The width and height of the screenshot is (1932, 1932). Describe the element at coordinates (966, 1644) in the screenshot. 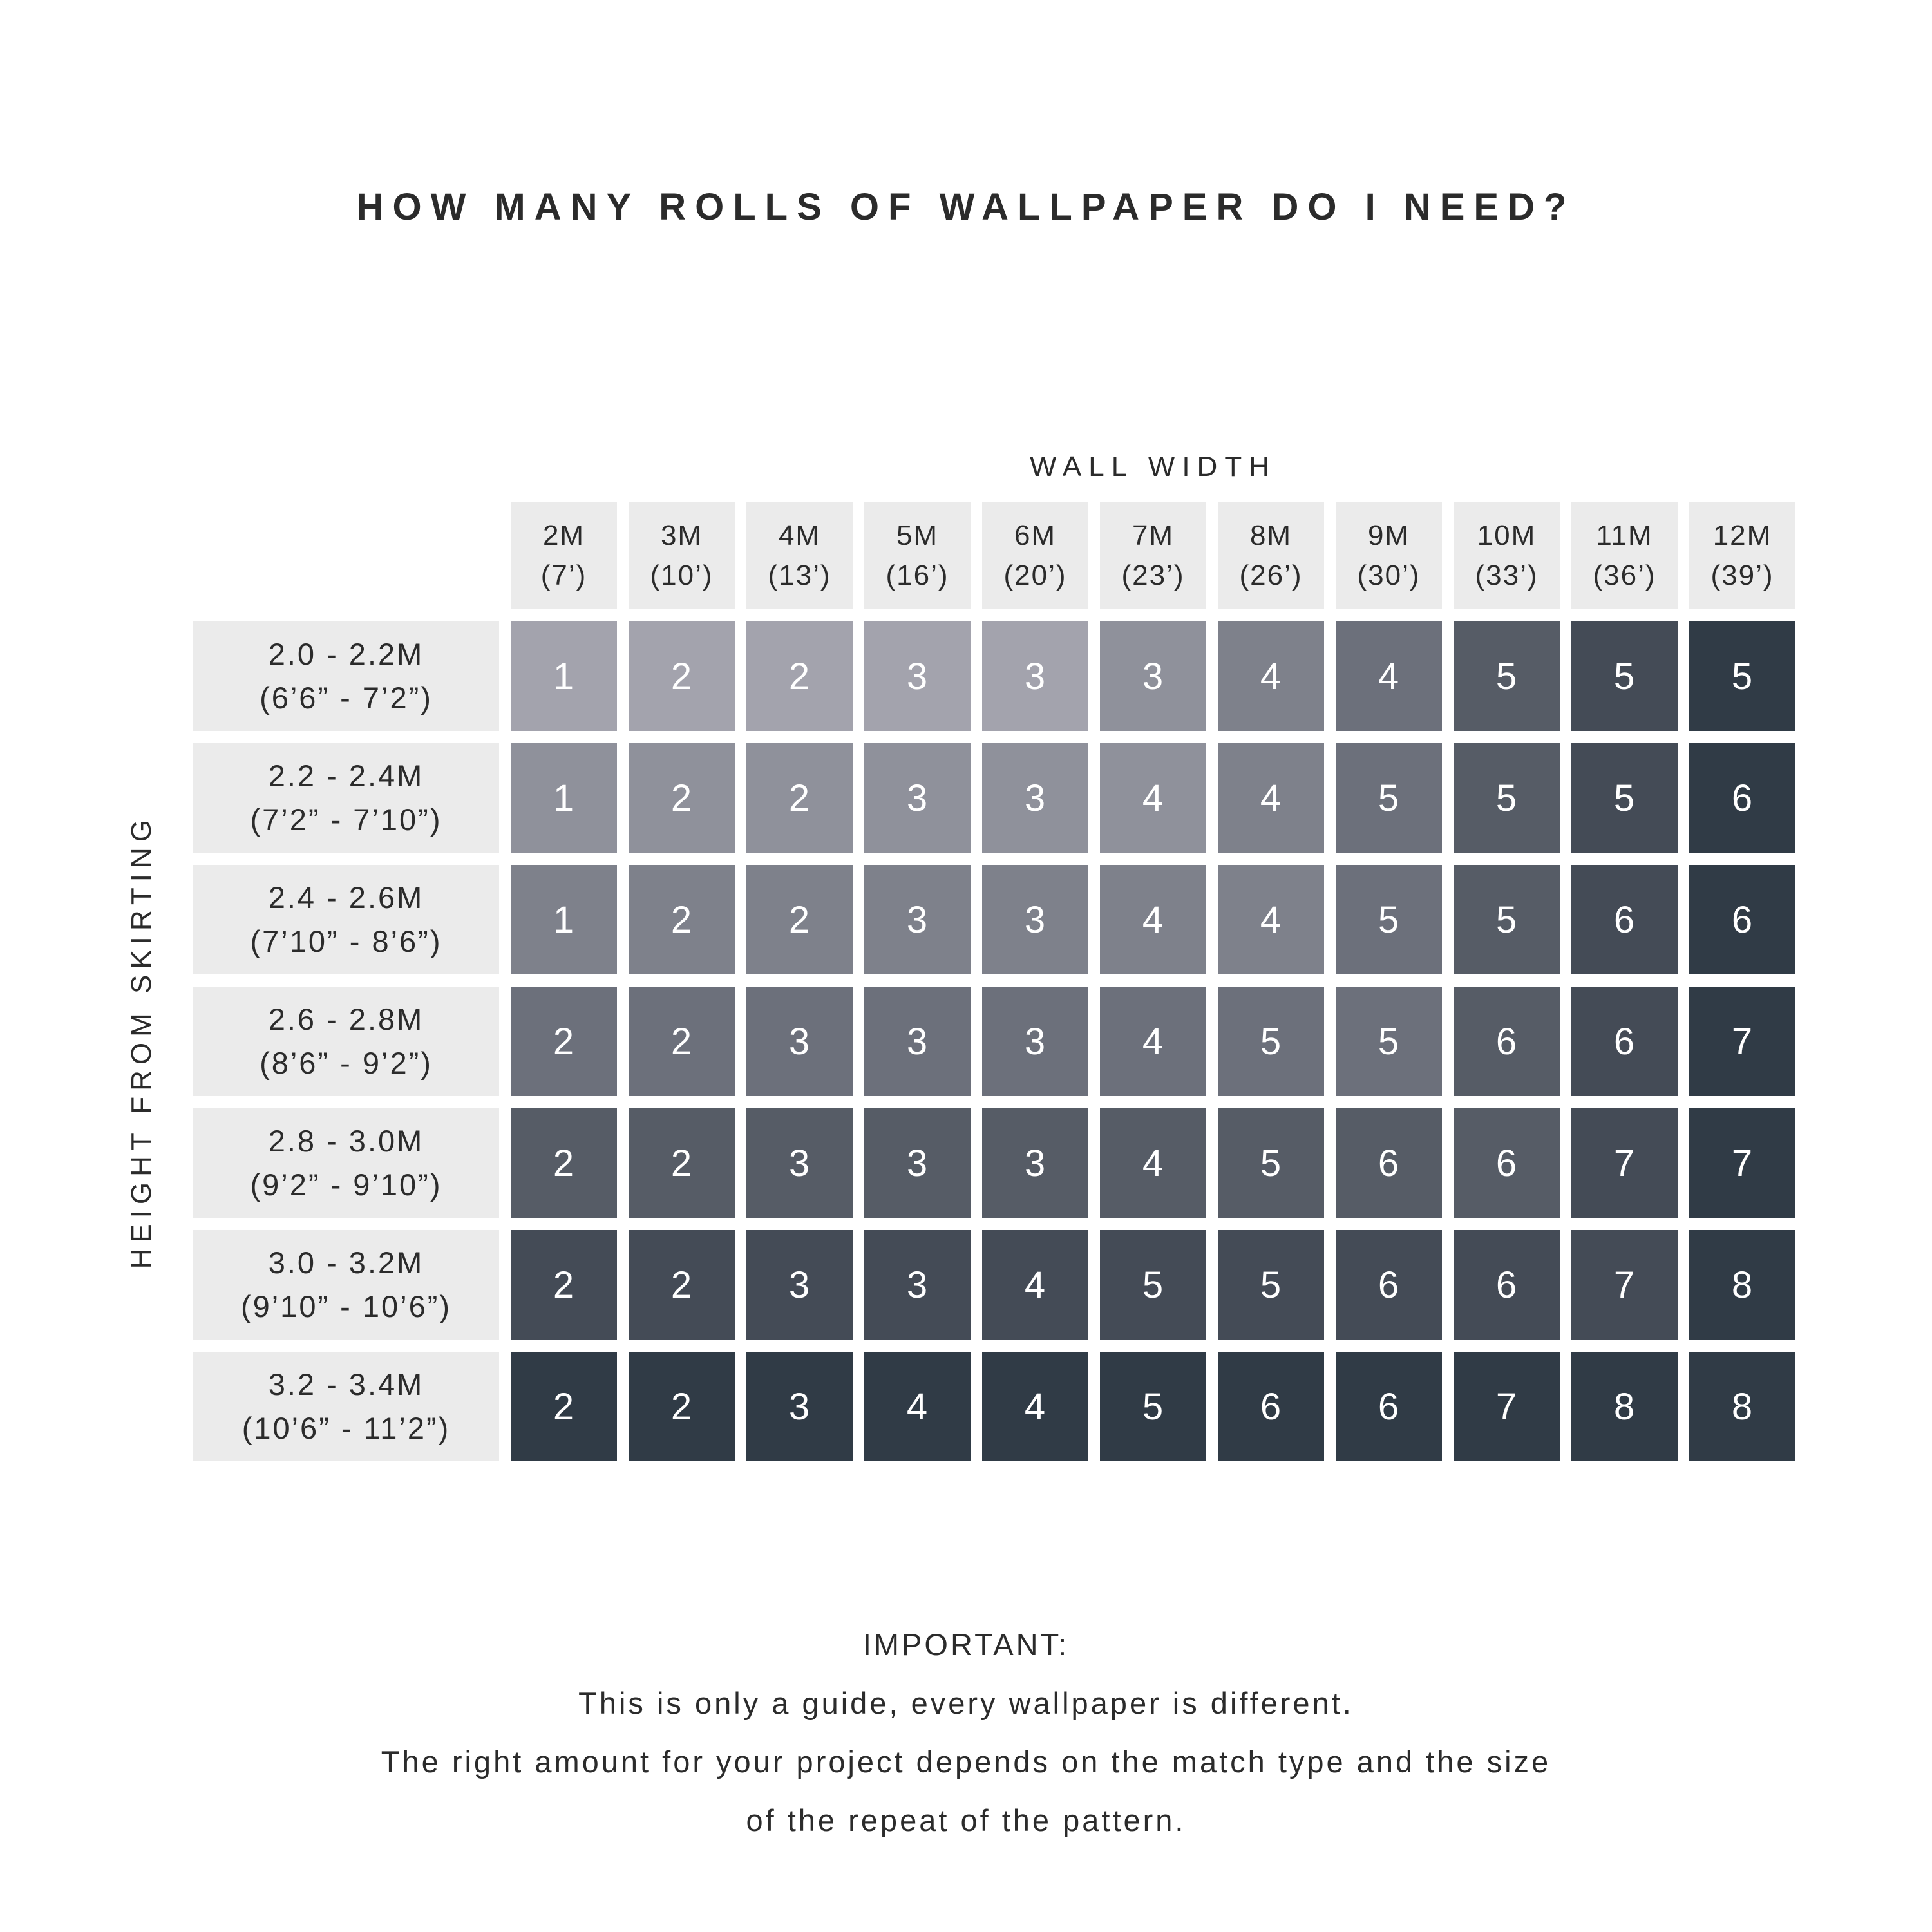

I see `note-line: IMPORTANT:` at that location.